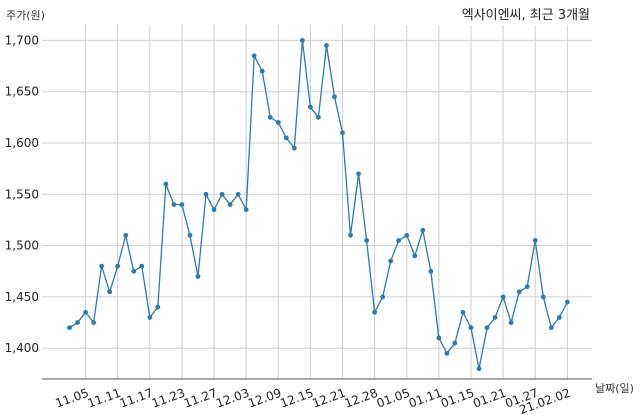 The width and height of the screenshot is (640, 419). I want to click on y-tick-label: 1,600, so click(22, 143).